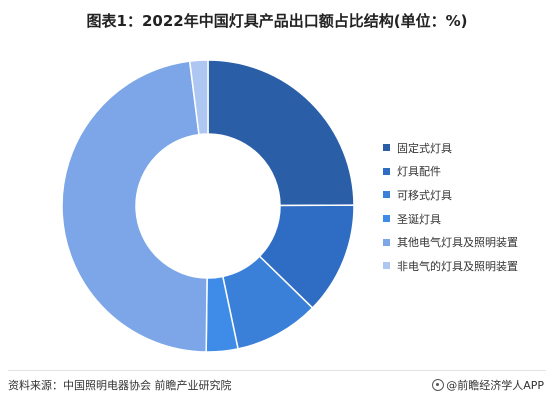  What do you see at coordinates (438, 385) in the screenshot?
I see `brand-logo-icon` at bounding box center [438, 385].